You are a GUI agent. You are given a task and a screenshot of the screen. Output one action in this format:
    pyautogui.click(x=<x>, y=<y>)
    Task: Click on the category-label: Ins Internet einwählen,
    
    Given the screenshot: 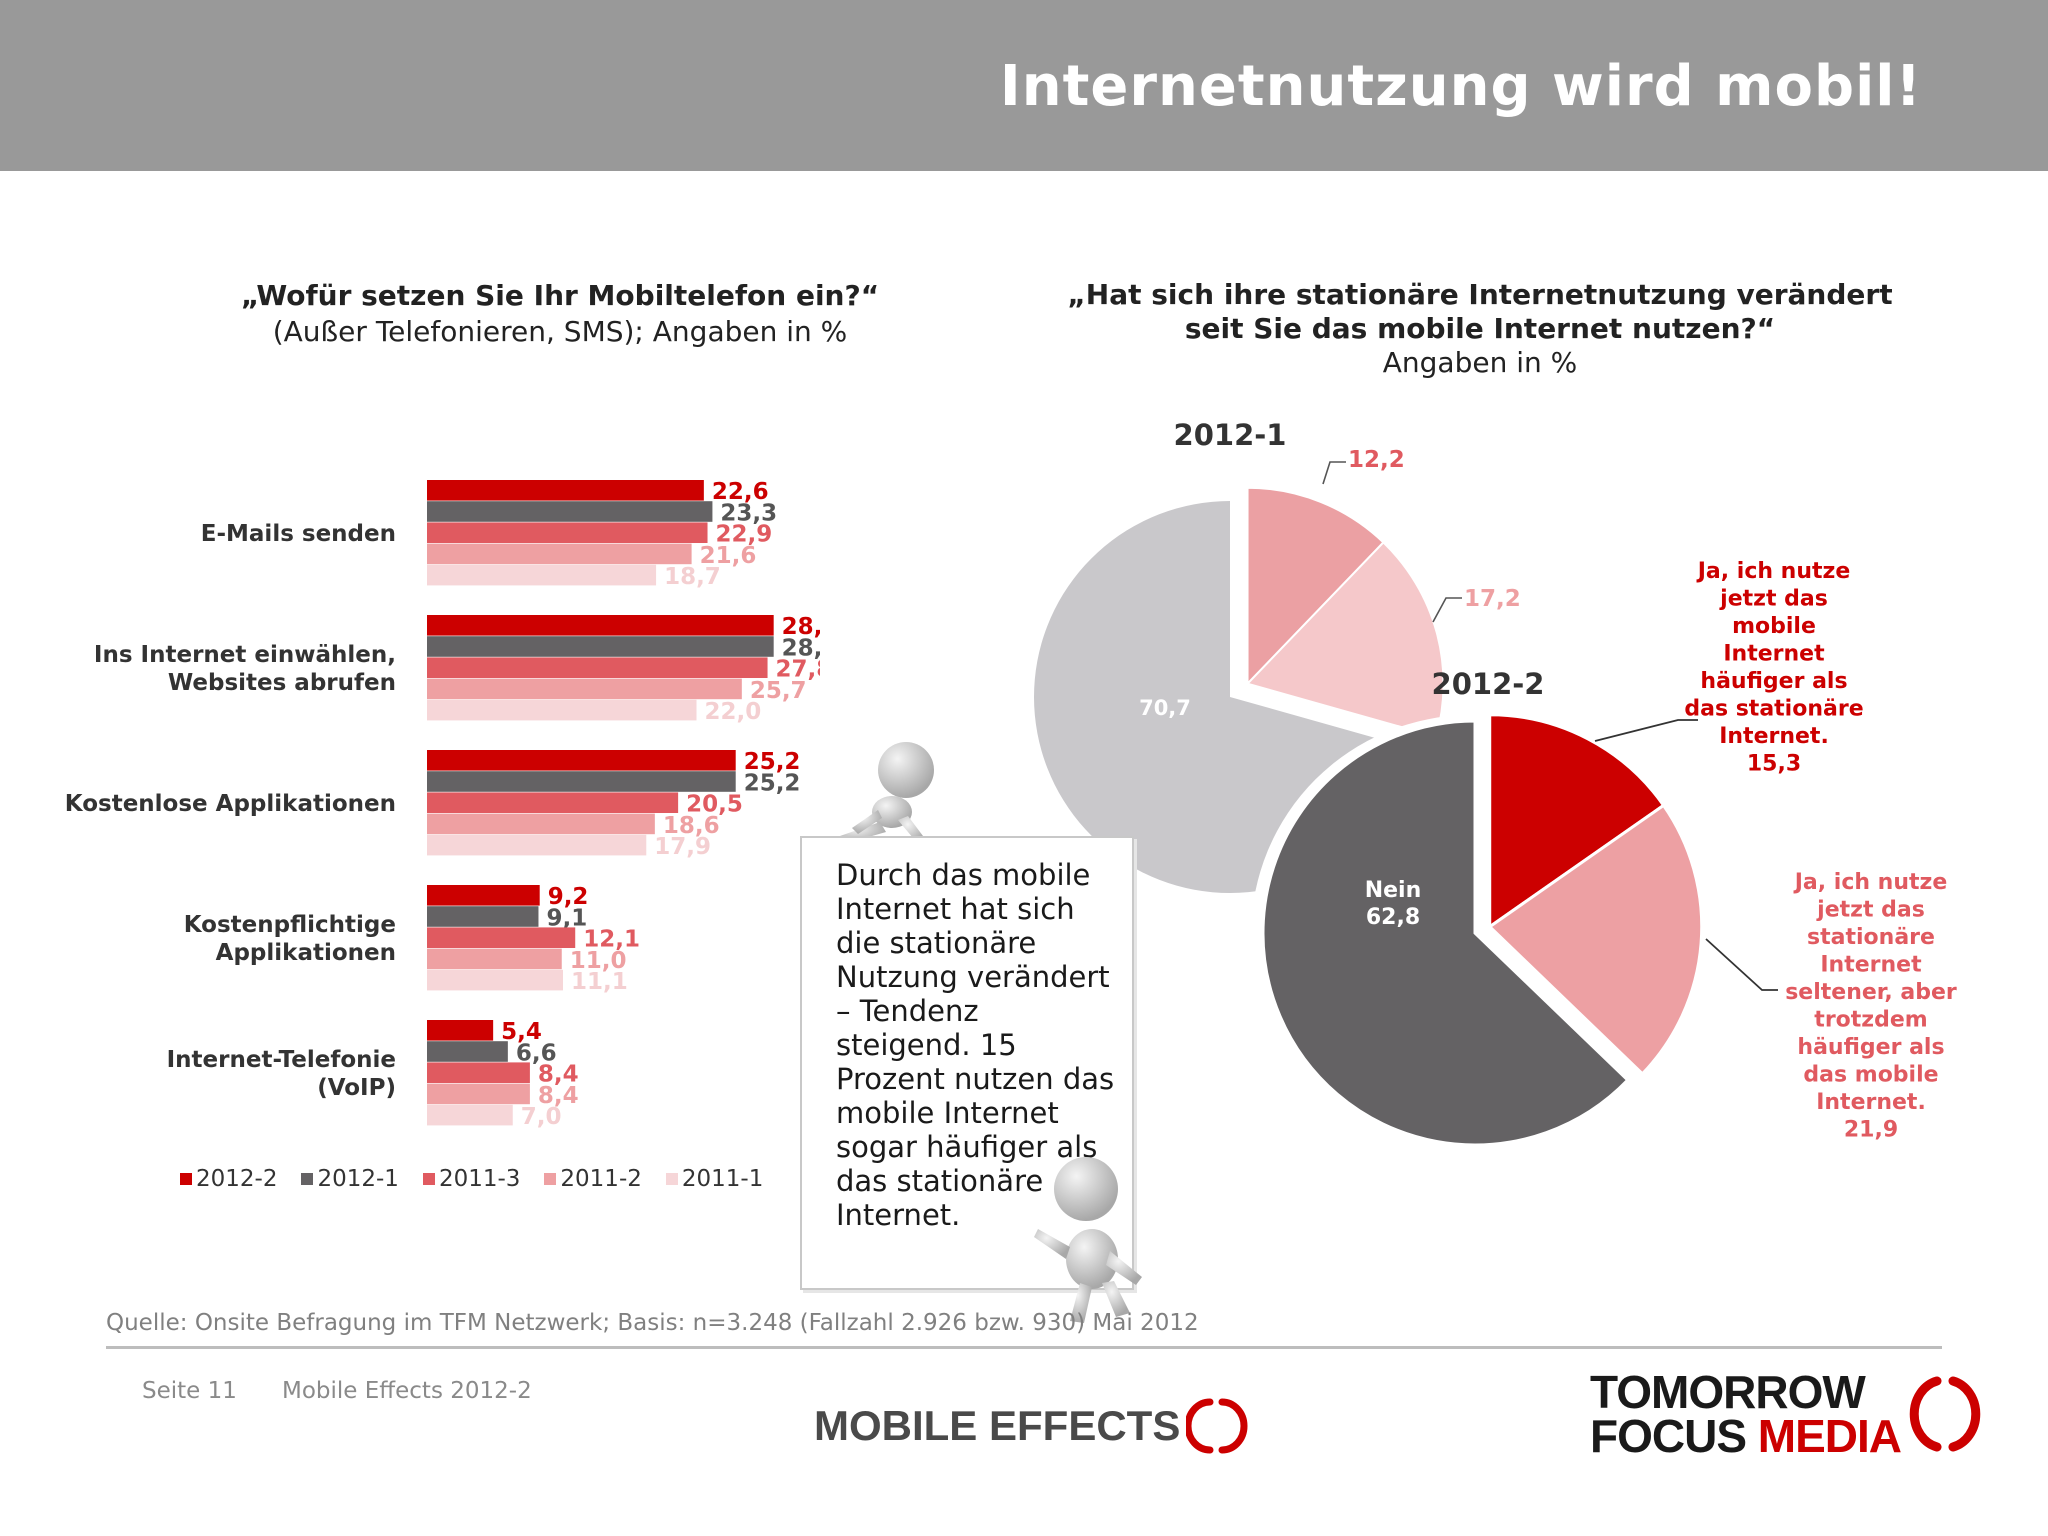 What is the action you would take?
    pyautogui.click(x=245, y=655)
    